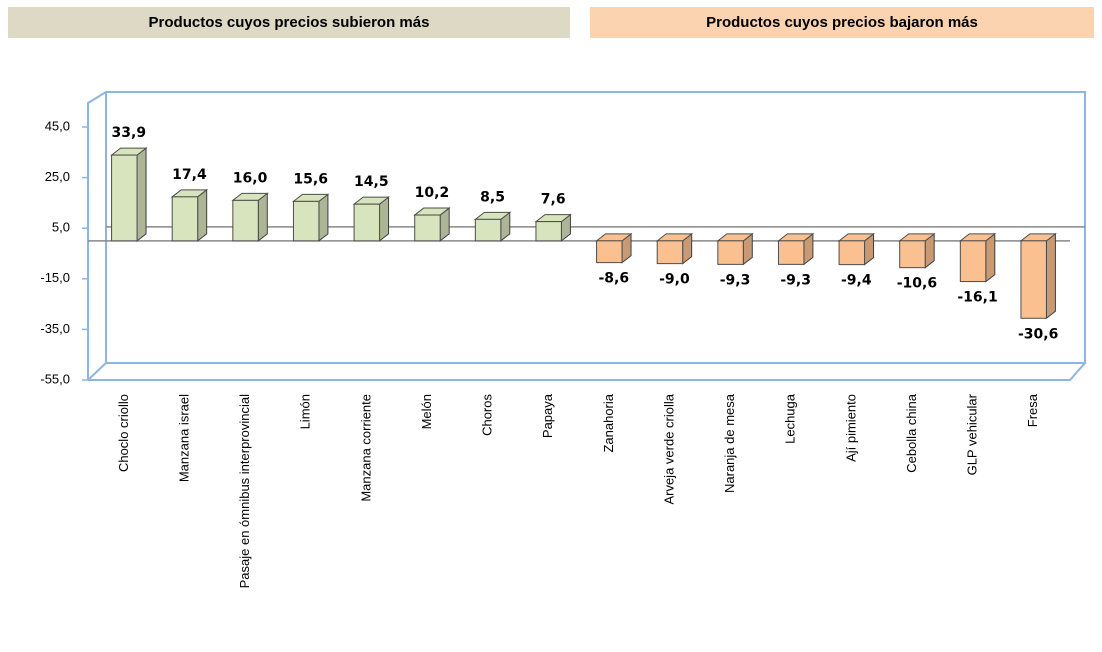  What do you see at coordinates (911, 433) in the screenshot?
I see `x-tick-label: Cebolla china` at bounding box center [911, 433].